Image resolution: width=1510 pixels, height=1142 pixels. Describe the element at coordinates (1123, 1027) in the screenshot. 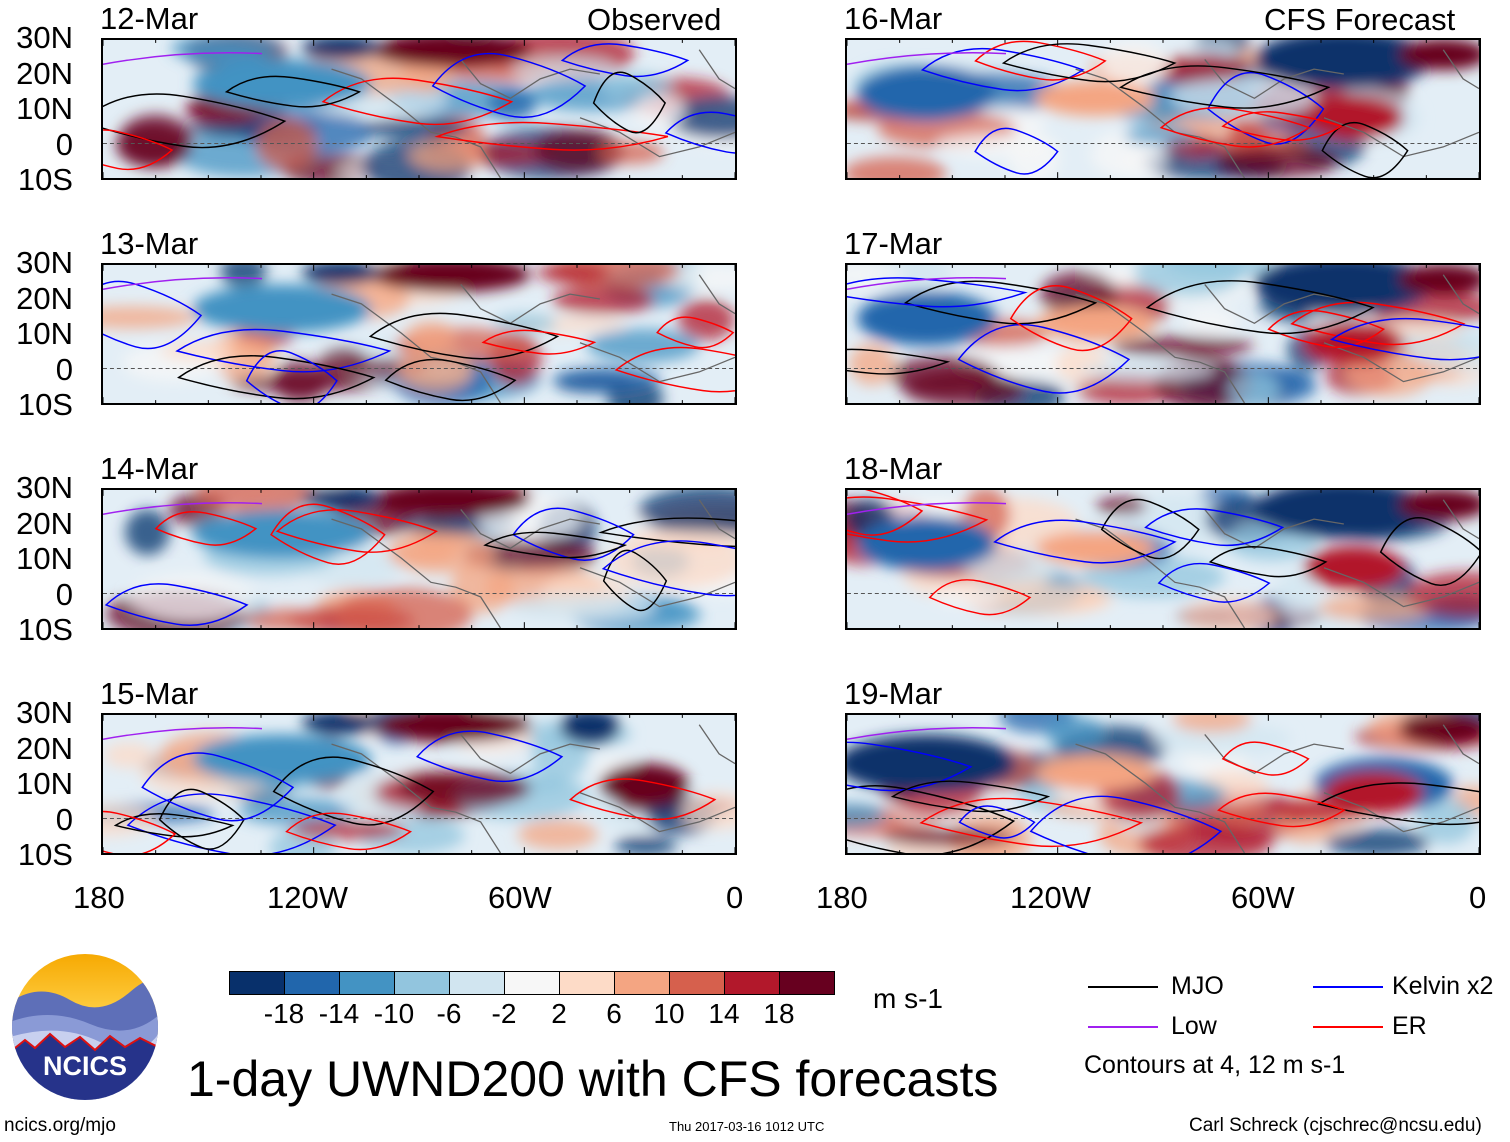

I see `low-line-swatch` at that location.